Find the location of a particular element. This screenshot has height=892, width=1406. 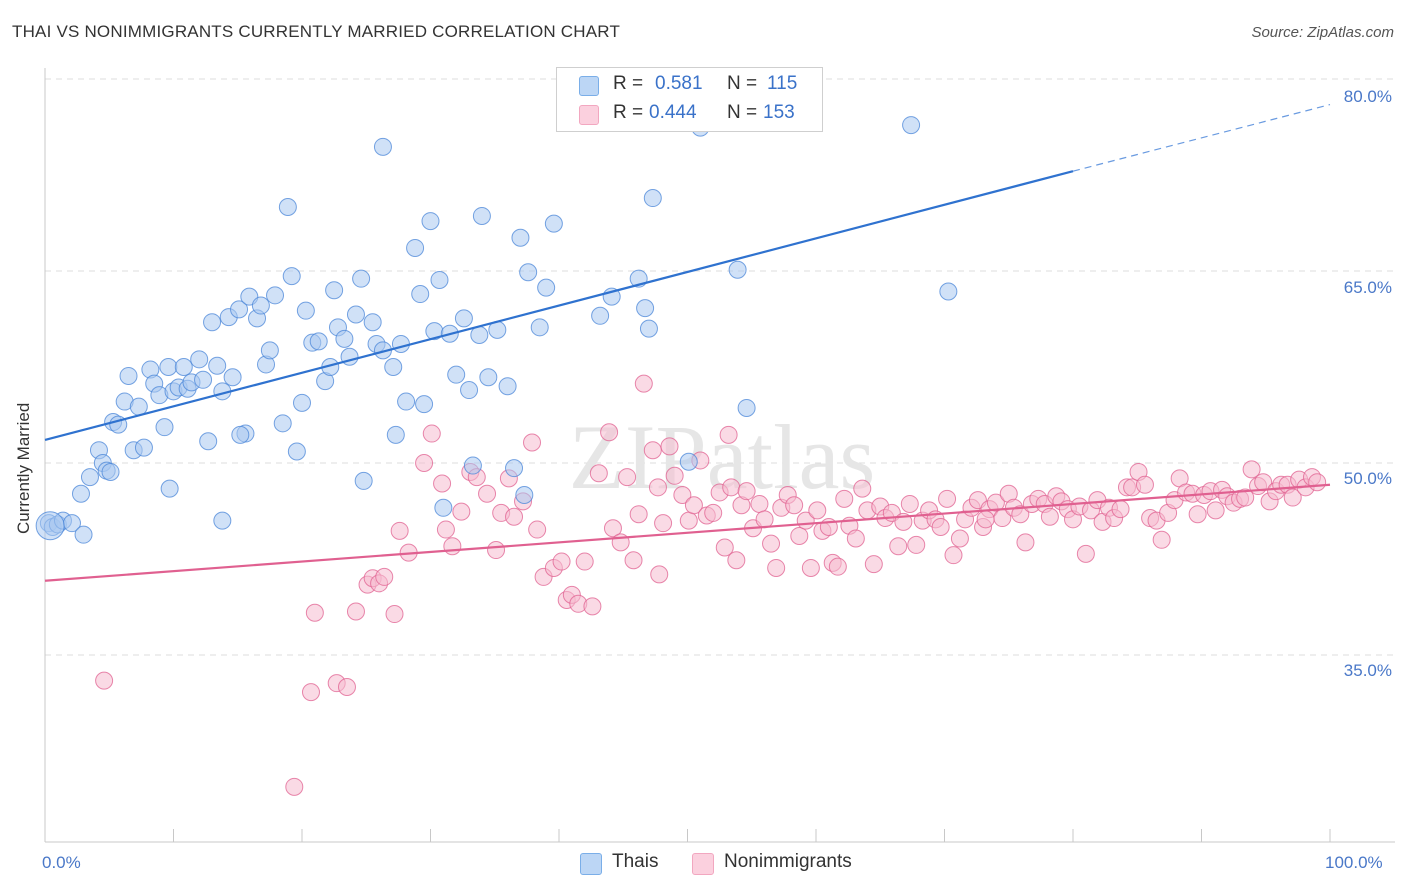

thais-trend-extension is located at coordinates (1201, 138).